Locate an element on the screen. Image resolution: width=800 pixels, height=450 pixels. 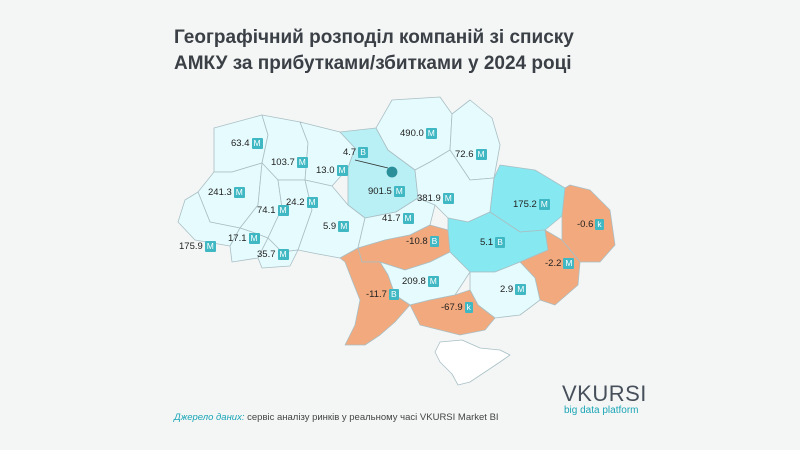
unit-odesa: B is located at coordinates (393, 294).